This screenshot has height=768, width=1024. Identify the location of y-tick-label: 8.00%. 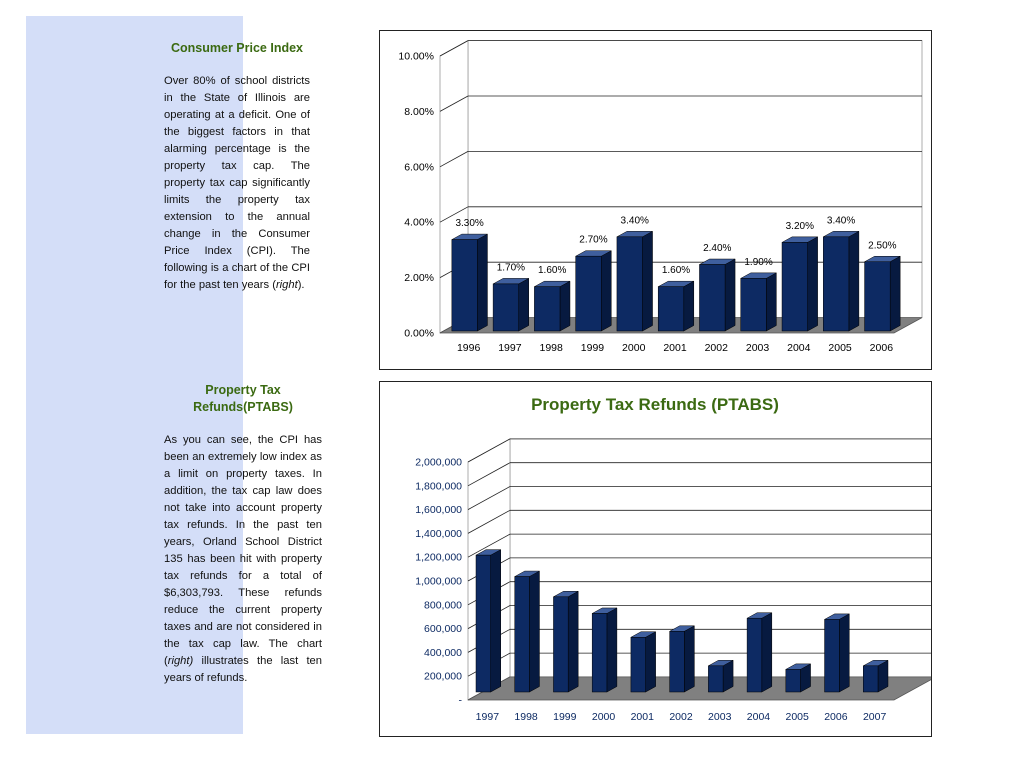
(419, 112).